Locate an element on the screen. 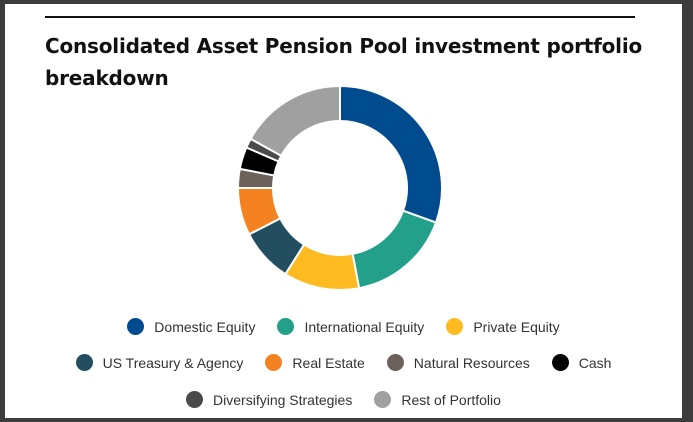  legend-label: Natural Resources is located at coordinates (471, 362).